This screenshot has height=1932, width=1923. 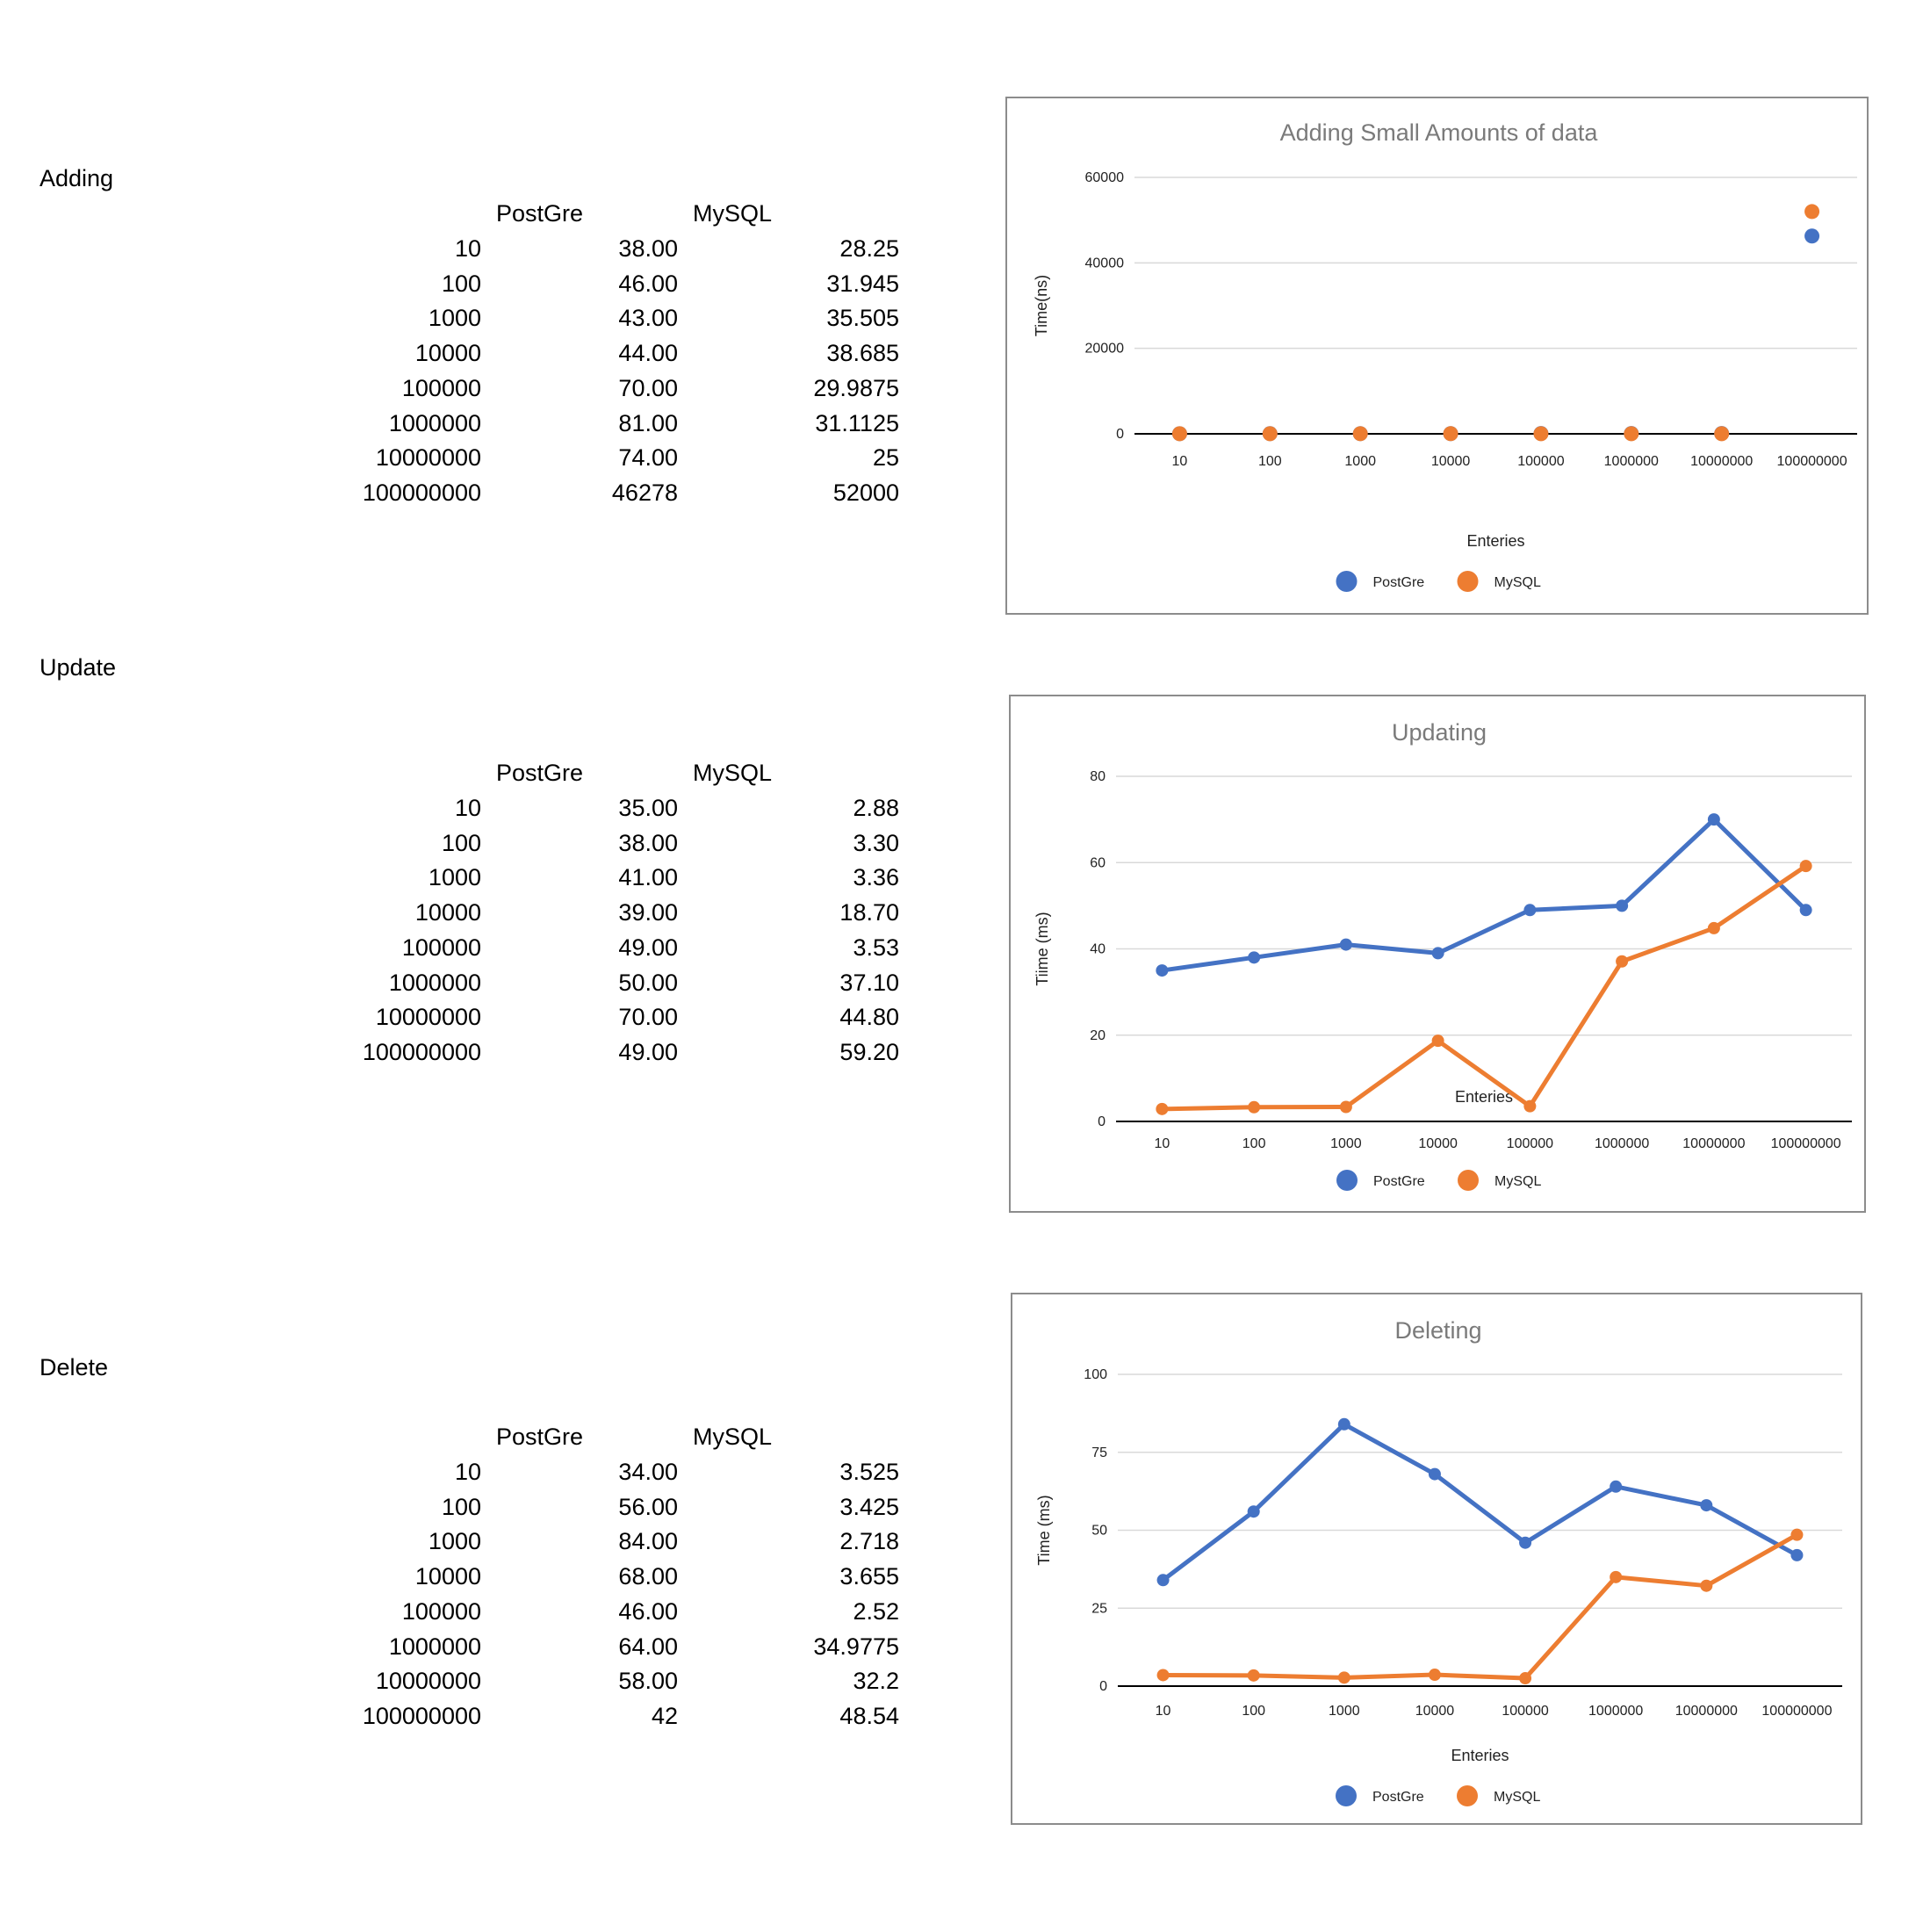 I want to click on x-tick-label: 1000, so click(x=1346, y=1144).